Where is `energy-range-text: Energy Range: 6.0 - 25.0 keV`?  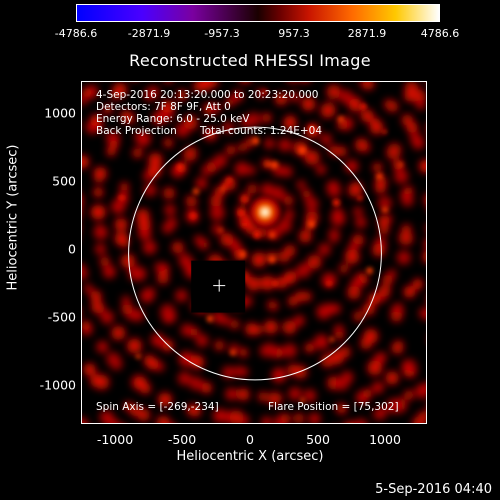
energy-range-text: Energy Range: 6.0 - 25.0 keV is located at coordinates (173, 119).